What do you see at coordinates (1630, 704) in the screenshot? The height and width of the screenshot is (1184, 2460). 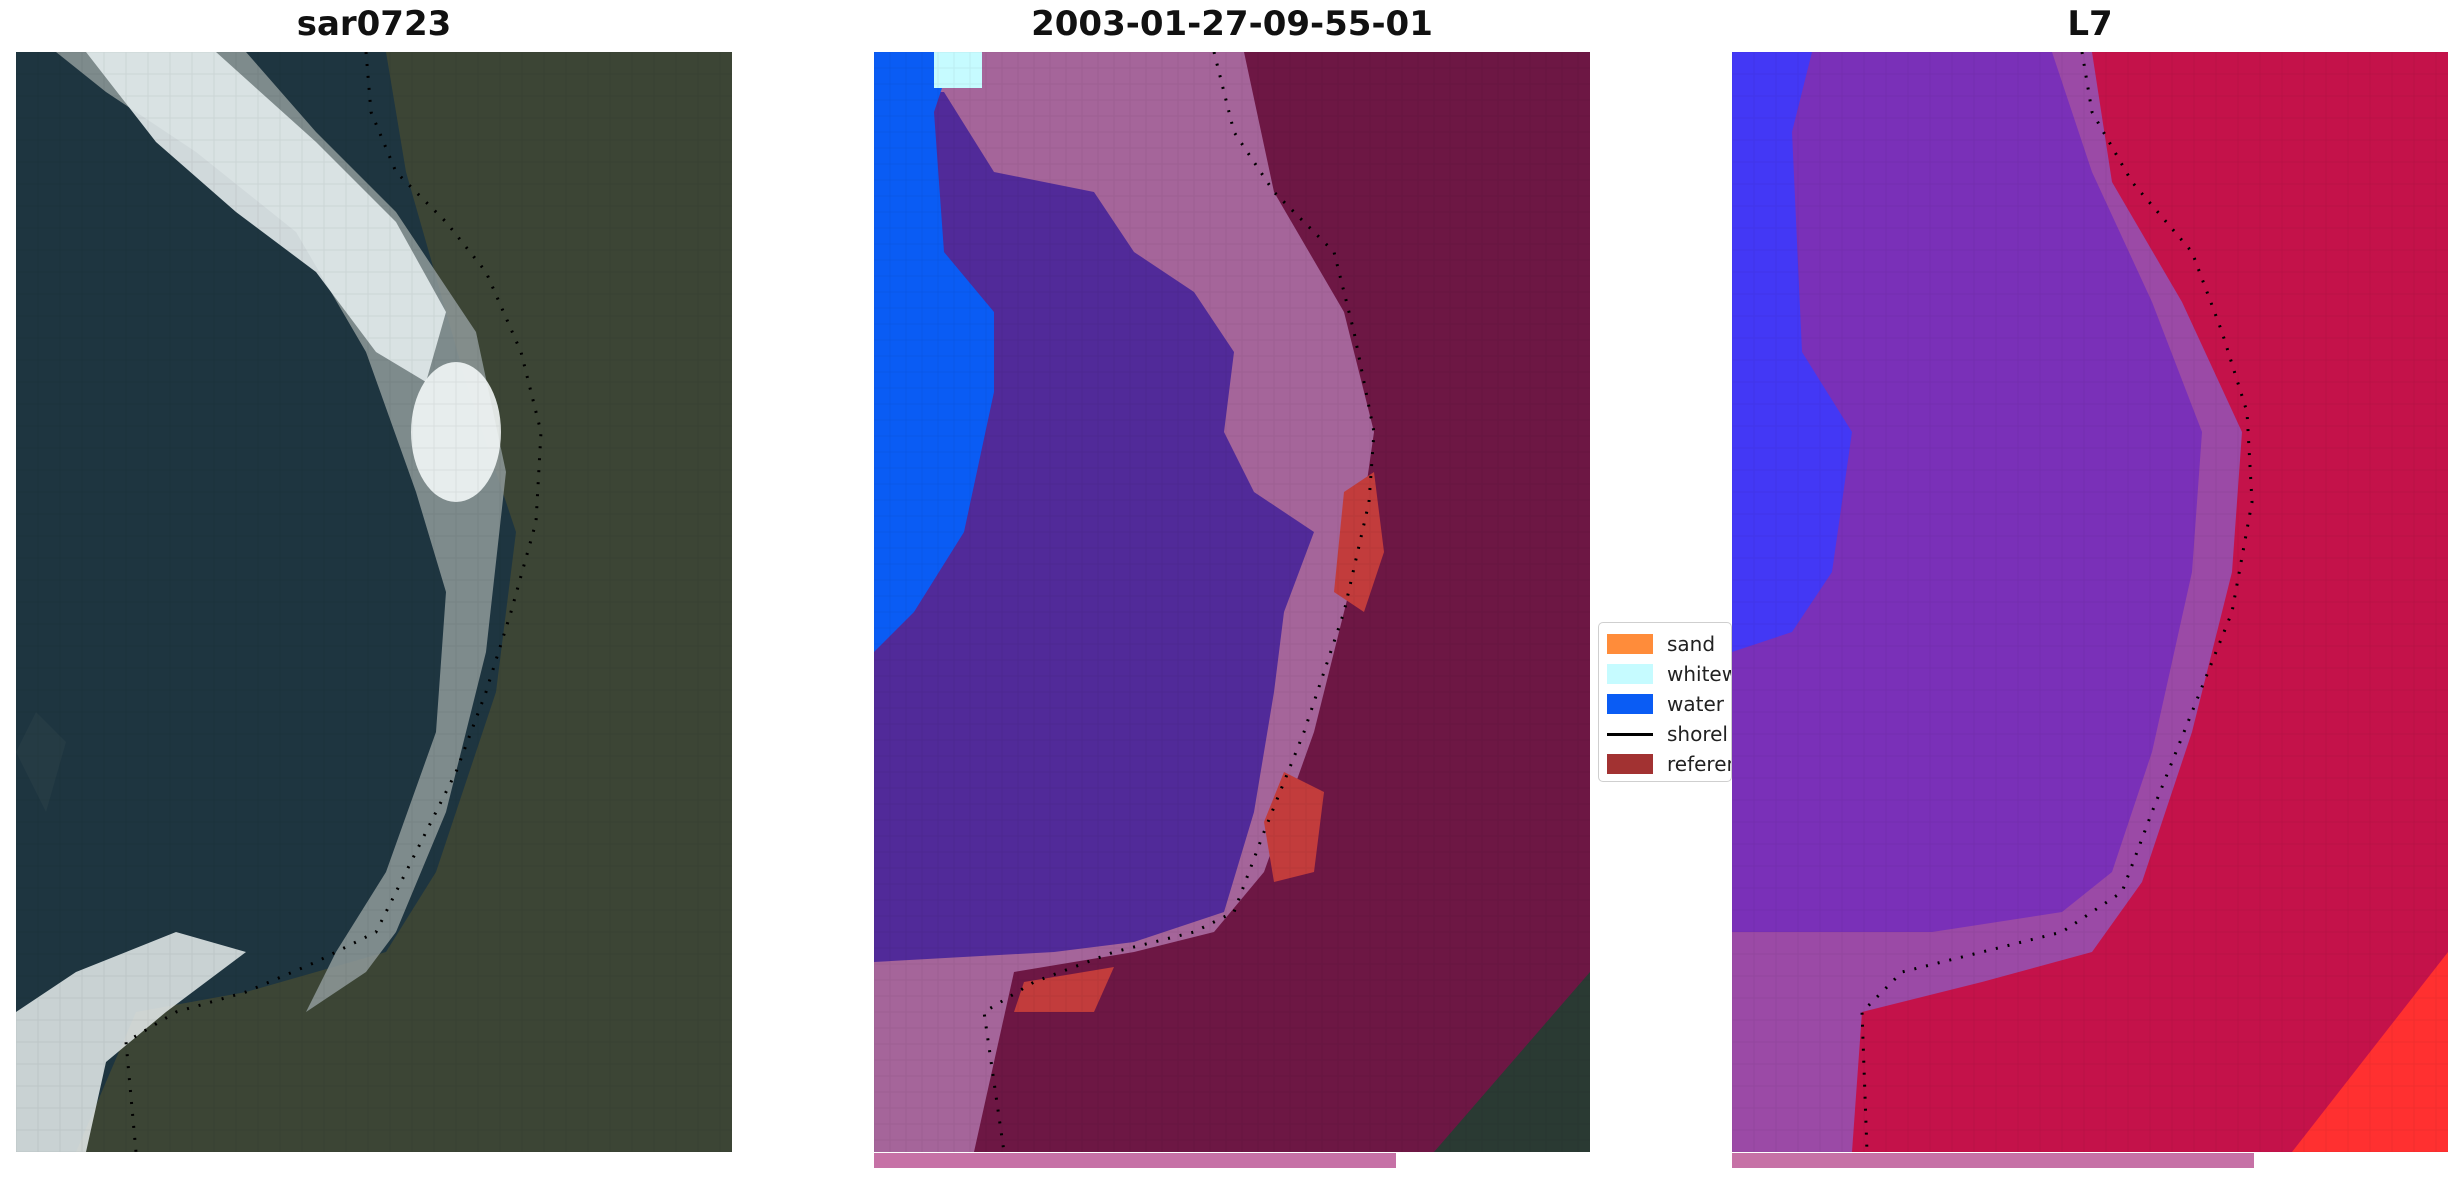 I see `legend-swatch-water` at bounding box center [1630, 704].